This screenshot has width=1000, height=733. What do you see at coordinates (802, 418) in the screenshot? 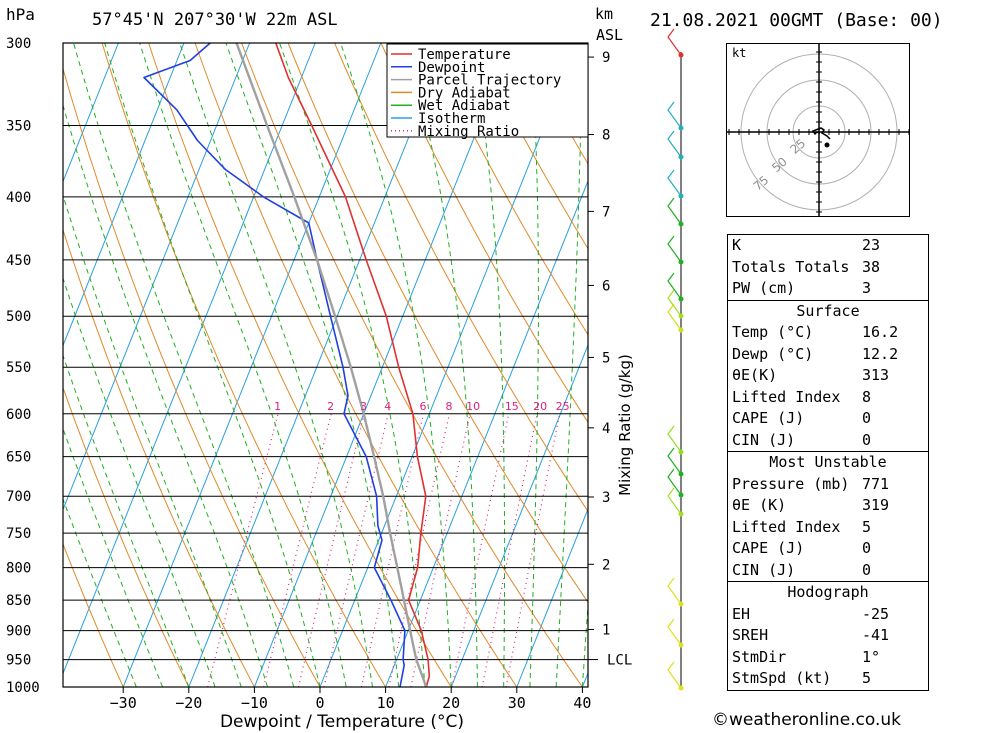
I see `surface-row: CAPE (J) 0` at bounding box center [802, 418].